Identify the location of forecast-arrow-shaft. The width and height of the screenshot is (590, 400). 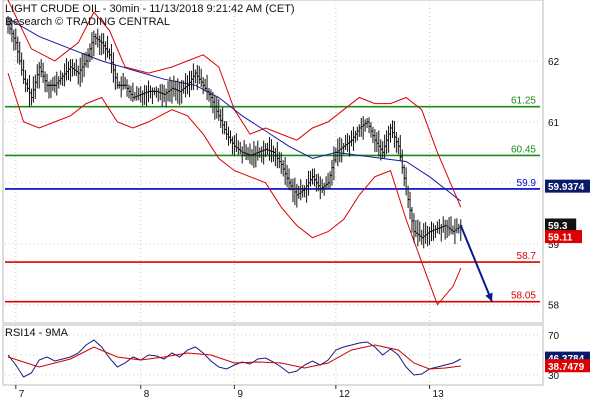
(476, 264).